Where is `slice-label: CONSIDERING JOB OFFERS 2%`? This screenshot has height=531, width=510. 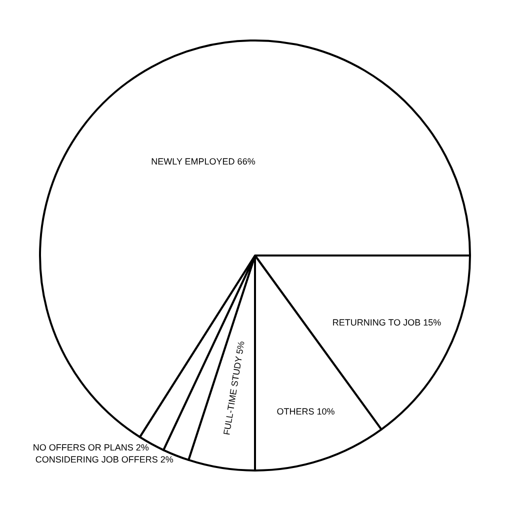
slice-label: CONSIDERING JOB OFFERS 2% is located at coordinates (104, 459).